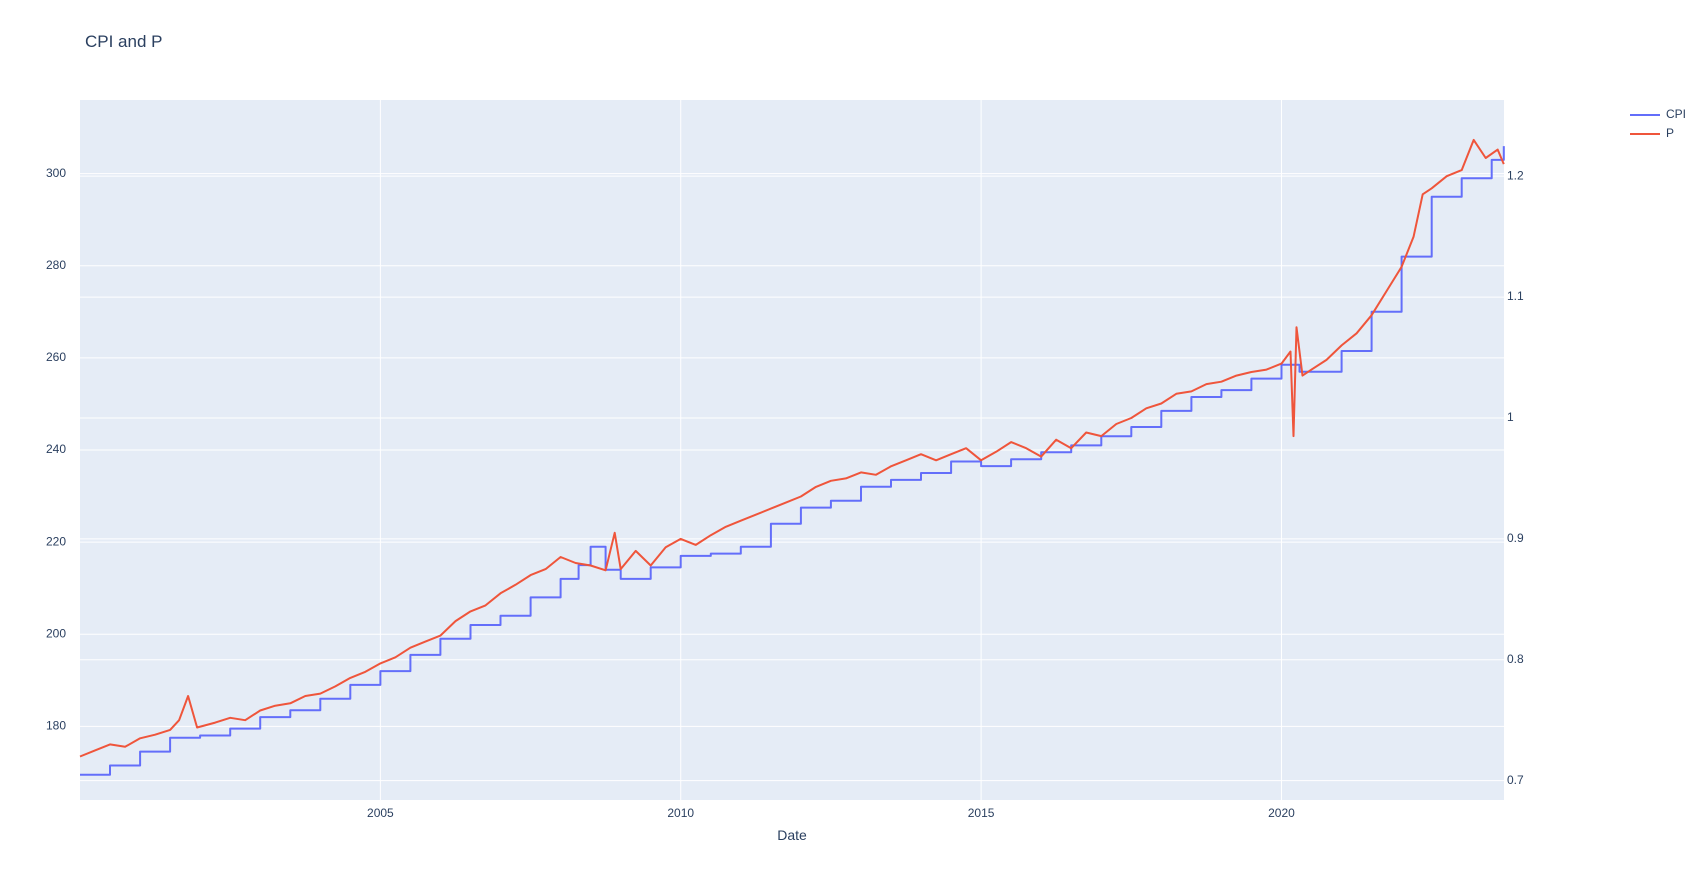  I want to click on y-tick-label: 200, so click(56, 633).